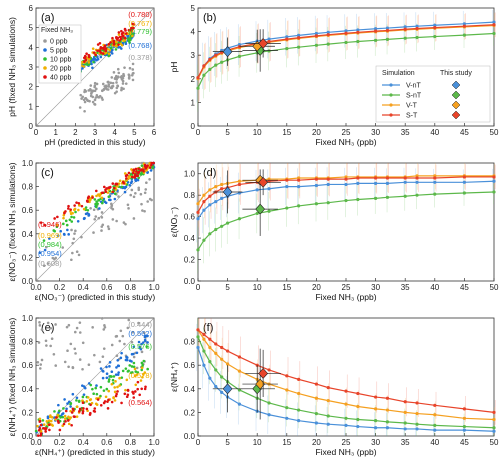 This screenshot has width=500, height=475. What do you see at coordinates (174, 222) in the screenshot?
I see `y-axis-label: ε(NO₃⁻)` at bounding box center [174, 222].